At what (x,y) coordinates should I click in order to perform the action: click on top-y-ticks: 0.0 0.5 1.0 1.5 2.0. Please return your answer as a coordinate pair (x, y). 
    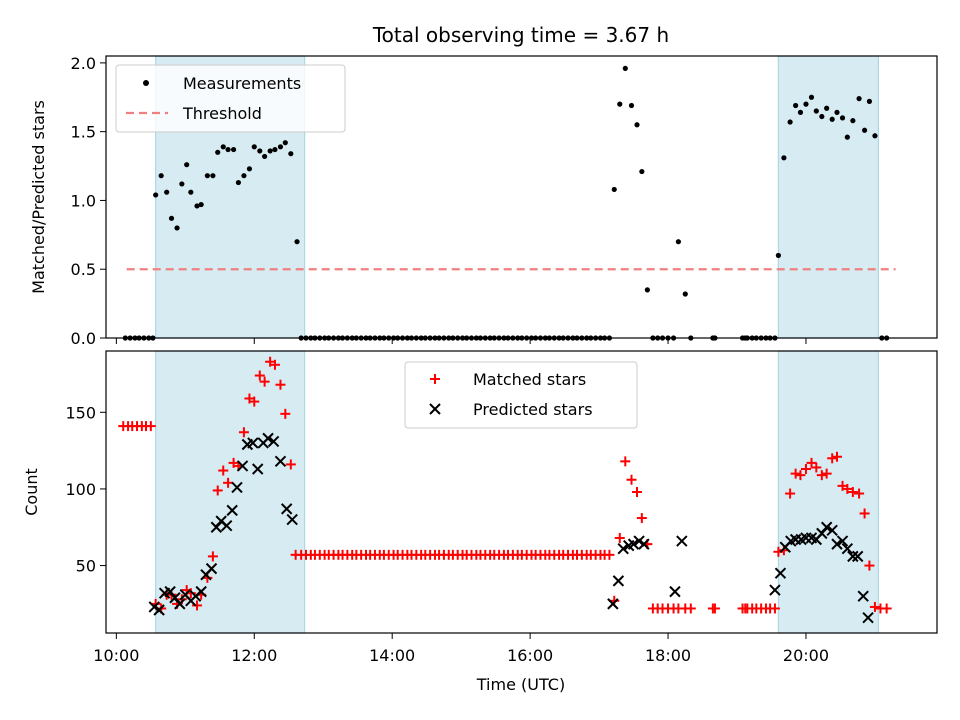
    Looking at the image, I should click on (88, 201).